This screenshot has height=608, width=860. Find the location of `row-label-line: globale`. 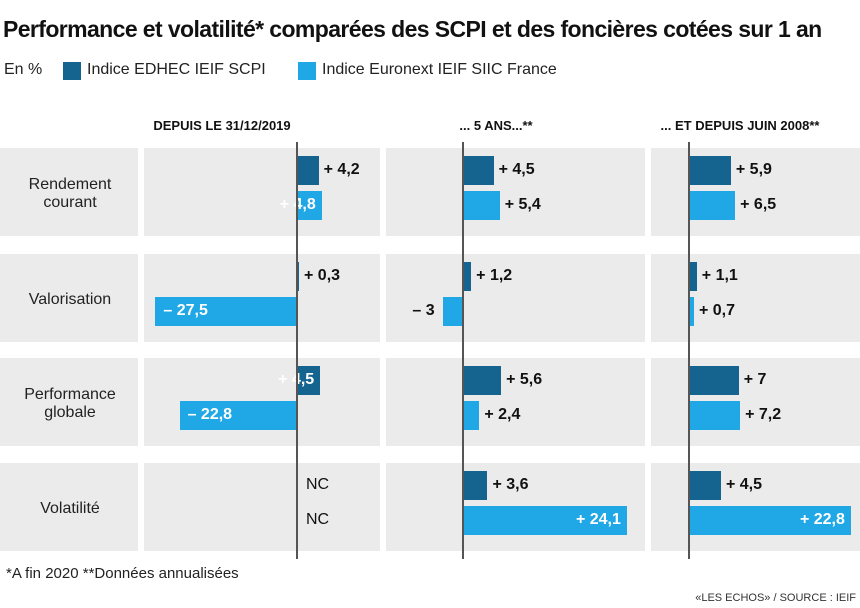

row-label-line: globale is located at coordinates (70, 412).